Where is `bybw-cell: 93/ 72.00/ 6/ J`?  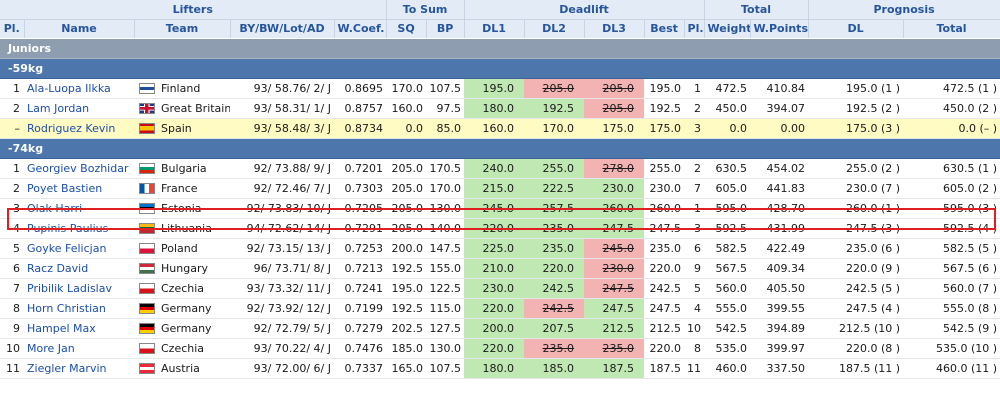
bybw-cell: 93/ 72.00/ 6/ J is located at coordinates (282, 368).